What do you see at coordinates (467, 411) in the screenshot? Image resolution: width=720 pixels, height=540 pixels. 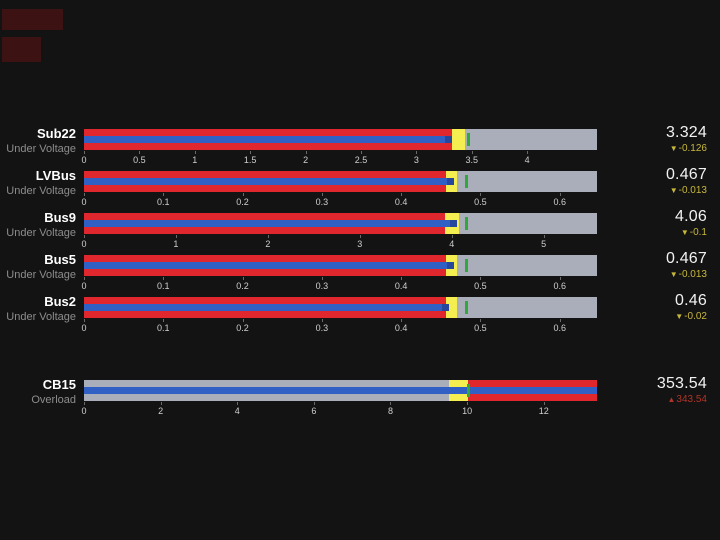 I see `axis-tick-label: 10` at bounding box center [467, 411].